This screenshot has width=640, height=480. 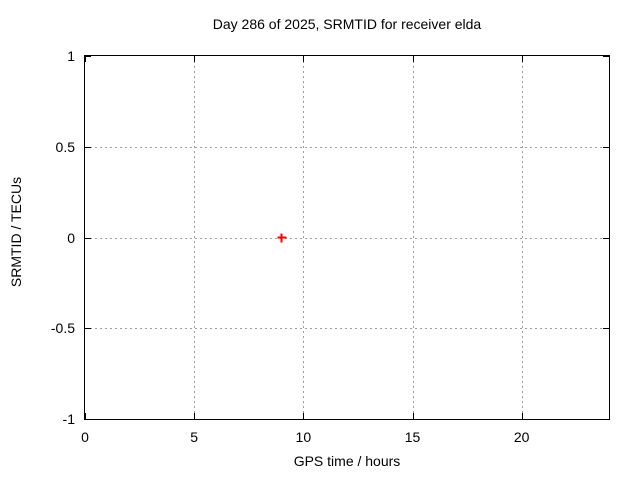 What do you see at coordinates (65, 146) in the screenshot?
I see `y-tick-label: 0.5` at bounding box center [65, 146].